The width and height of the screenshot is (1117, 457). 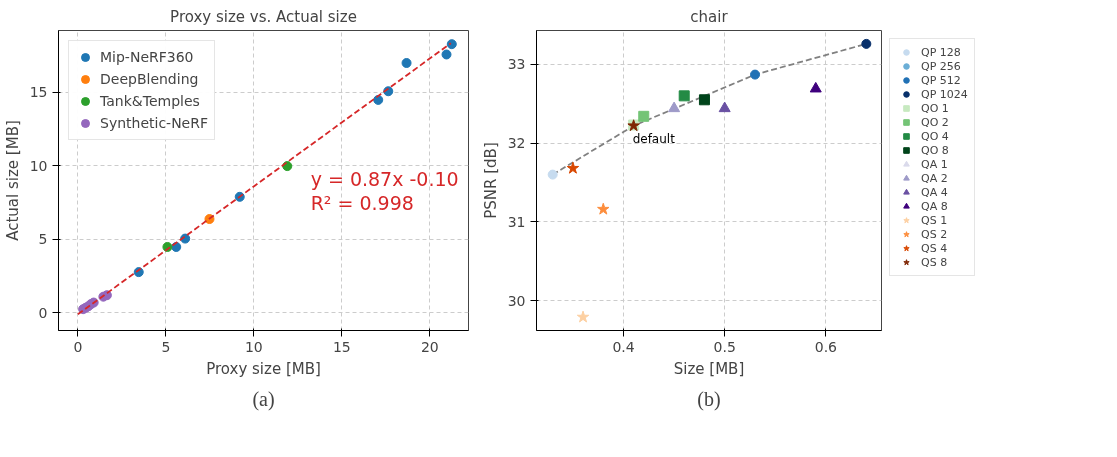 I want to click on legend-label: QO 2, so click(x=935, y=122).